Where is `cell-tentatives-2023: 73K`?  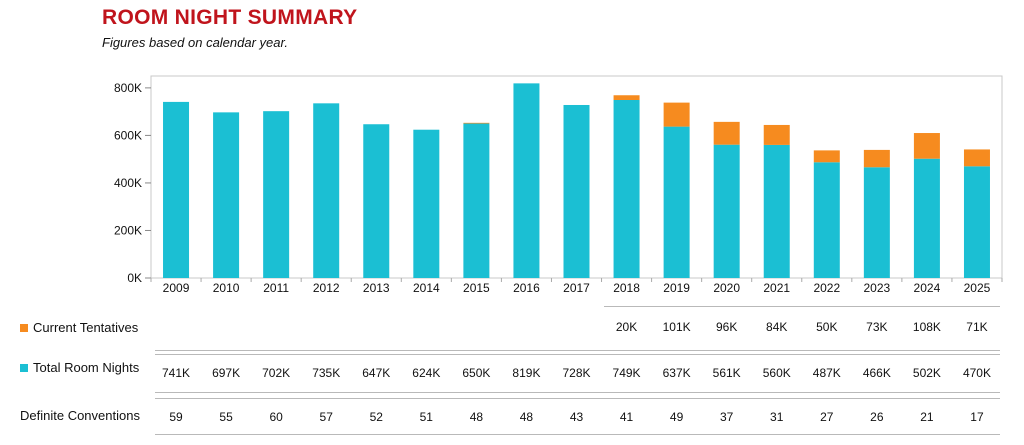 cell-tentatives-2023: 73K is located at coordinates (877, 327).